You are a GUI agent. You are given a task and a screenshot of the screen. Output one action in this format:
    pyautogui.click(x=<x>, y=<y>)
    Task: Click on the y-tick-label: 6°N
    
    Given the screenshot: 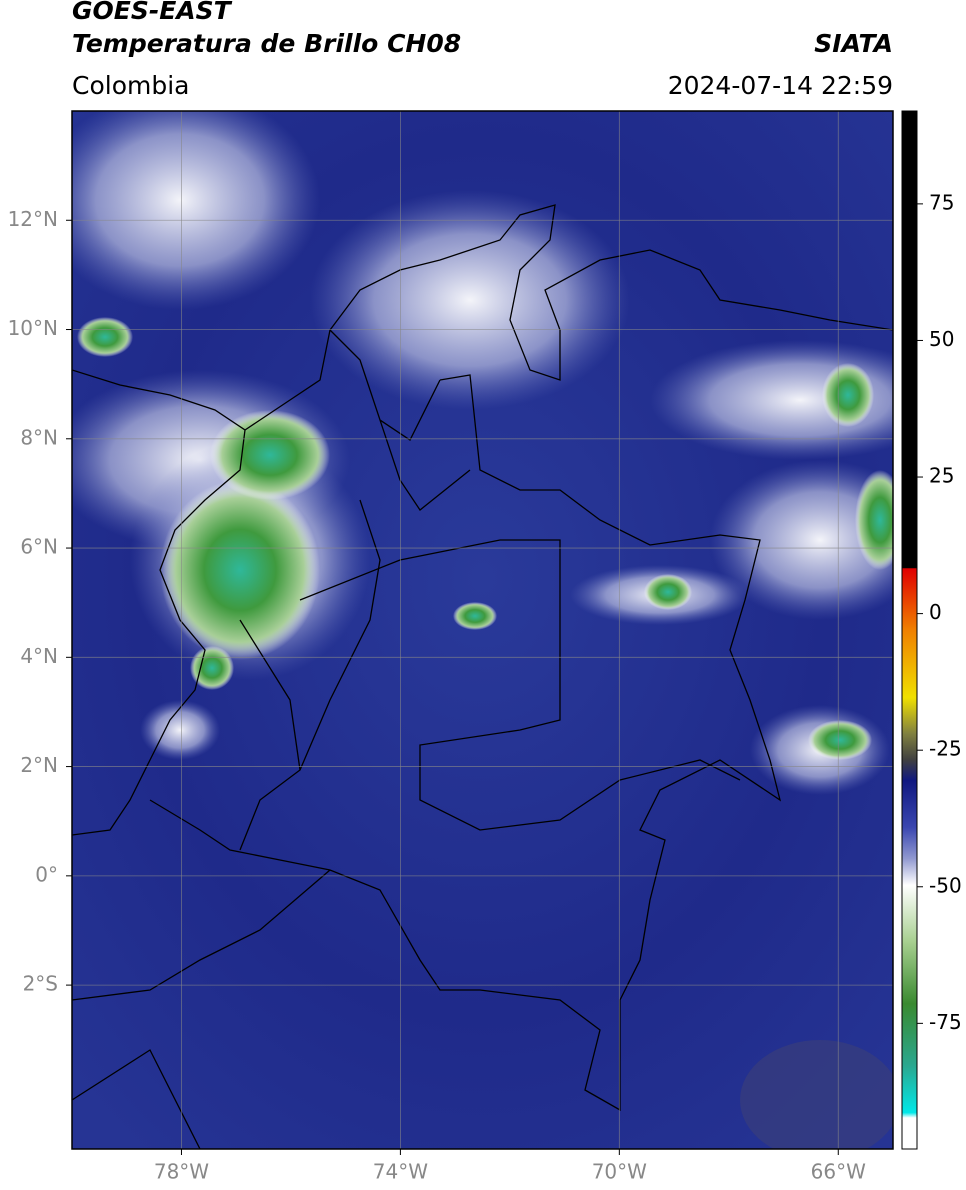 What is the action you would take?
    pyautogui.click(x=39, y=547)
    